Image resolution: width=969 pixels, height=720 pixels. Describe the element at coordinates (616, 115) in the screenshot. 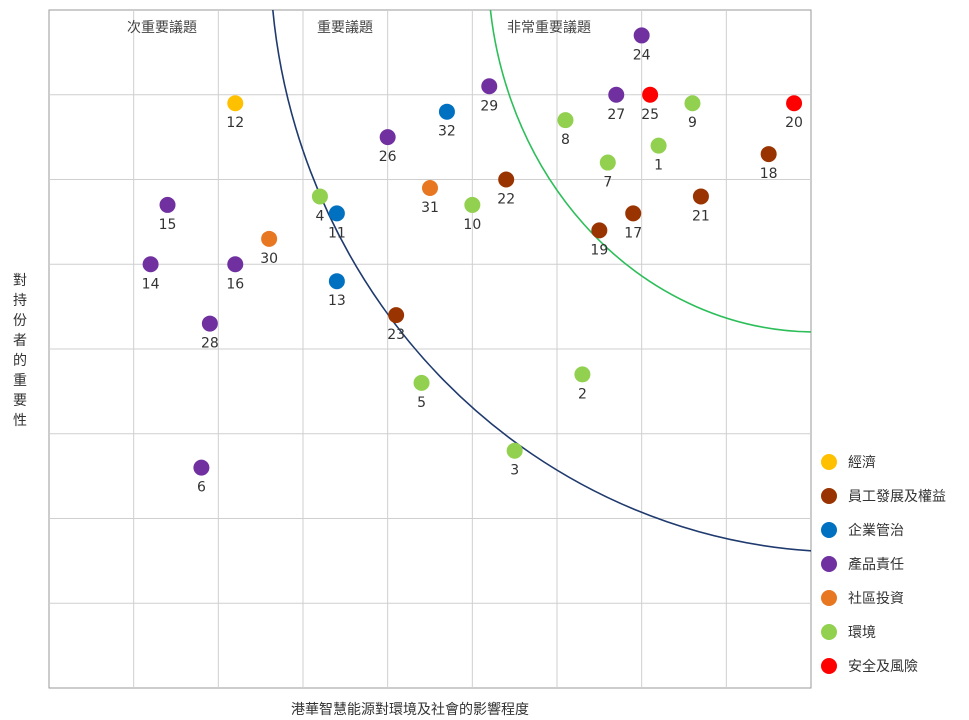

I see `point-label: 27` at that location.